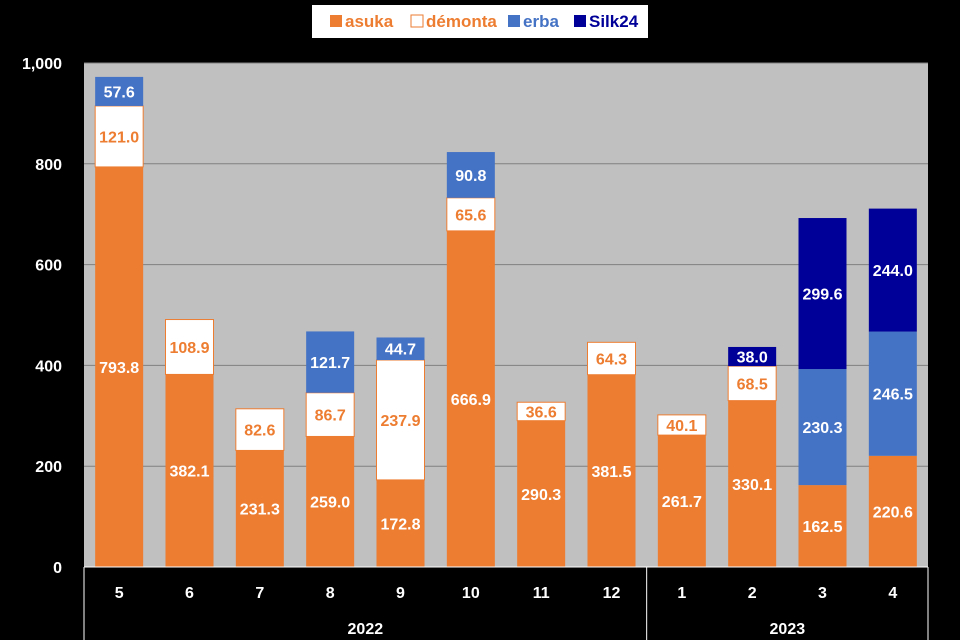 This screenshot has height=640, width=960. I want to click on y-tick-label: 800, so click(48, 165).